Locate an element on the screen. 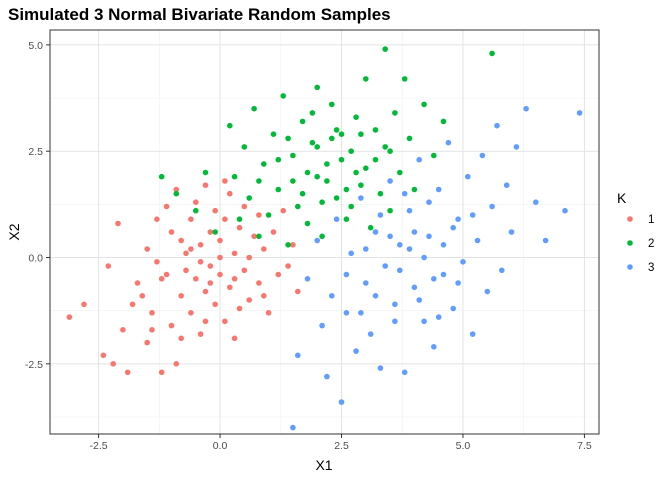 The height and width of the screenshot is (480, 672). x-tick-label: 7.5 is located at coordinates (584, 446).